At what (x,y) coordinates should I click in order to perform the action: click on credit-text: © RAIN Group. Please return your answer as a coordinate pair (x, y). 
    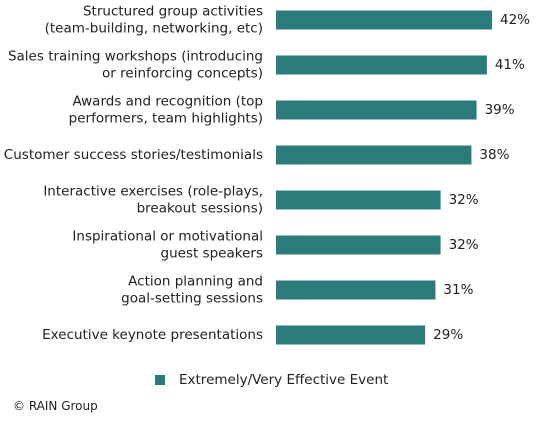
    Looking at the image, I should click on (55, 406).